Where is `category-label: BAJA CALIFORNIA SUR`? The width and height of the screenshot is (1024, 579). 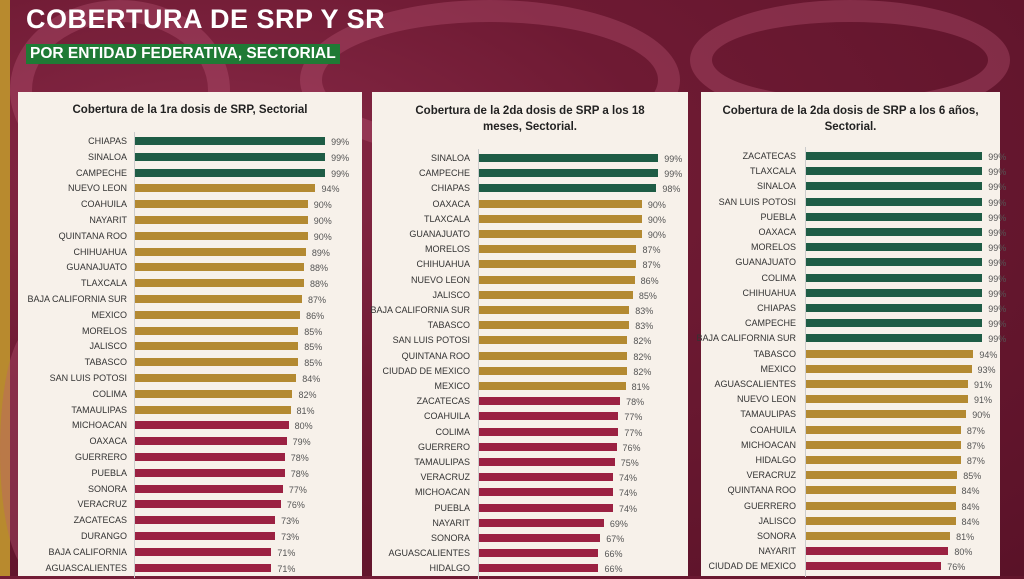
category-label: BAJA CALIFORNIA SUR is located at coordinates (420, 310).